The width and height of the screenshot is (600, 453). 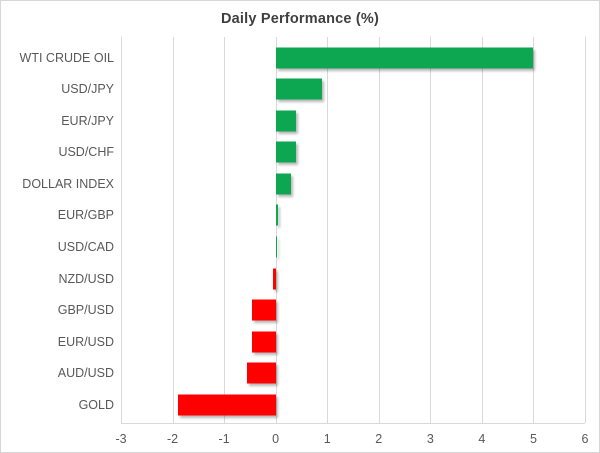 I want to click on x-tick-label: 6, so click(x=585, y=439).